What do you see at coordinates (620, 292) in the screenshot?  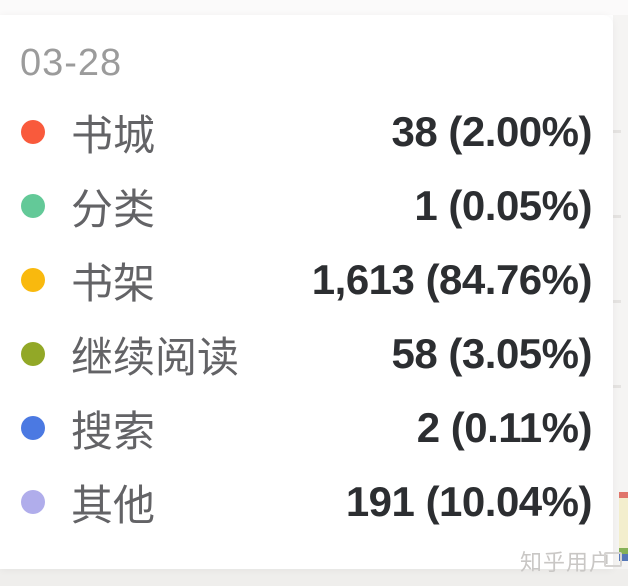 I see `background-right-strip` at bounding box center [620, 292].